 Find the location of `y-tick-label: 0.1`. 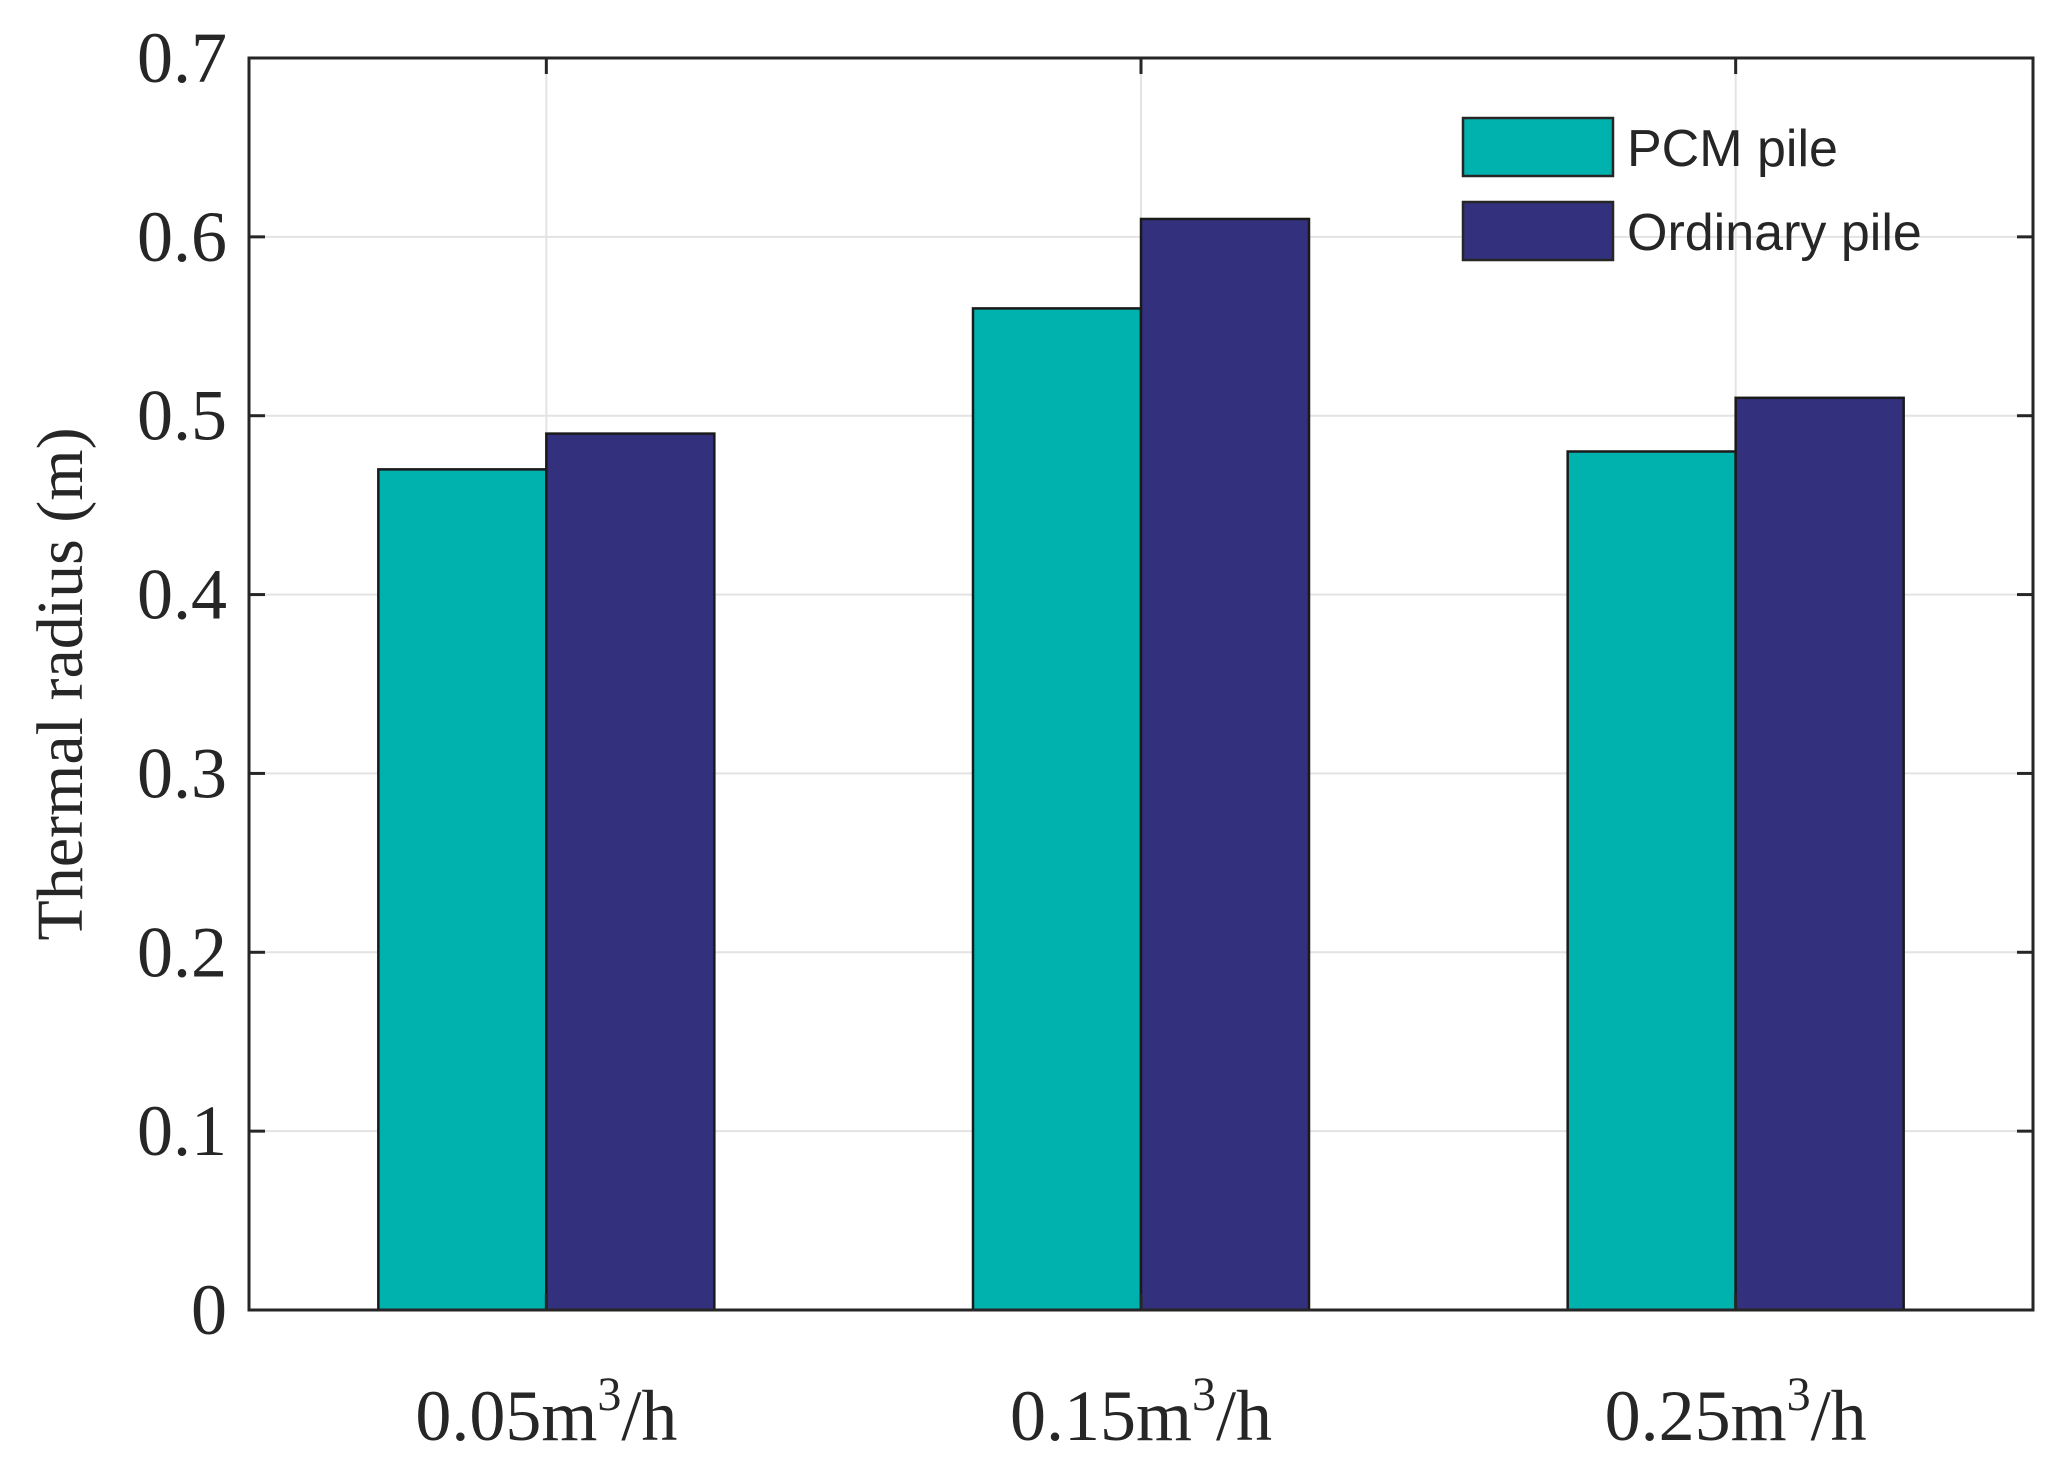

y-tick-label: 0.1 is located at coordinates (182, 1131).